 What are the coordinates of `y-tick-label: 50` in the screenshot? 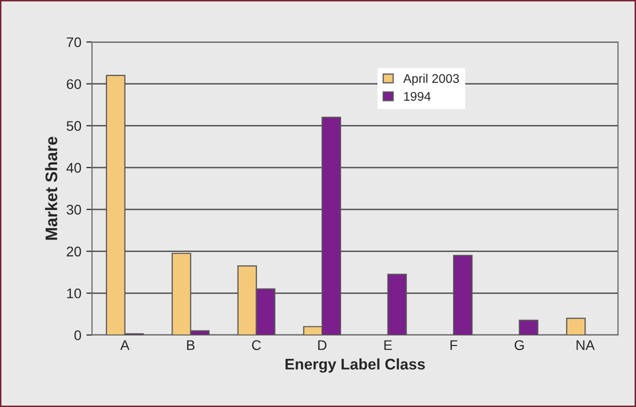 It's located at (74, 126).